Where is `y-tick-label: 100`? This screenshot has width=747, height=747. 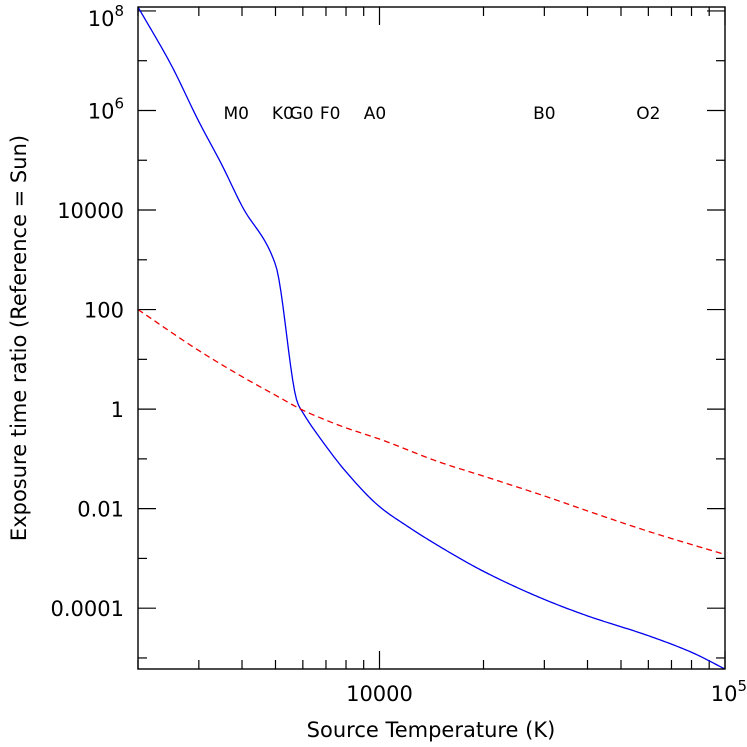 y-tick-label: 100 is located at coordinates (104, 311).